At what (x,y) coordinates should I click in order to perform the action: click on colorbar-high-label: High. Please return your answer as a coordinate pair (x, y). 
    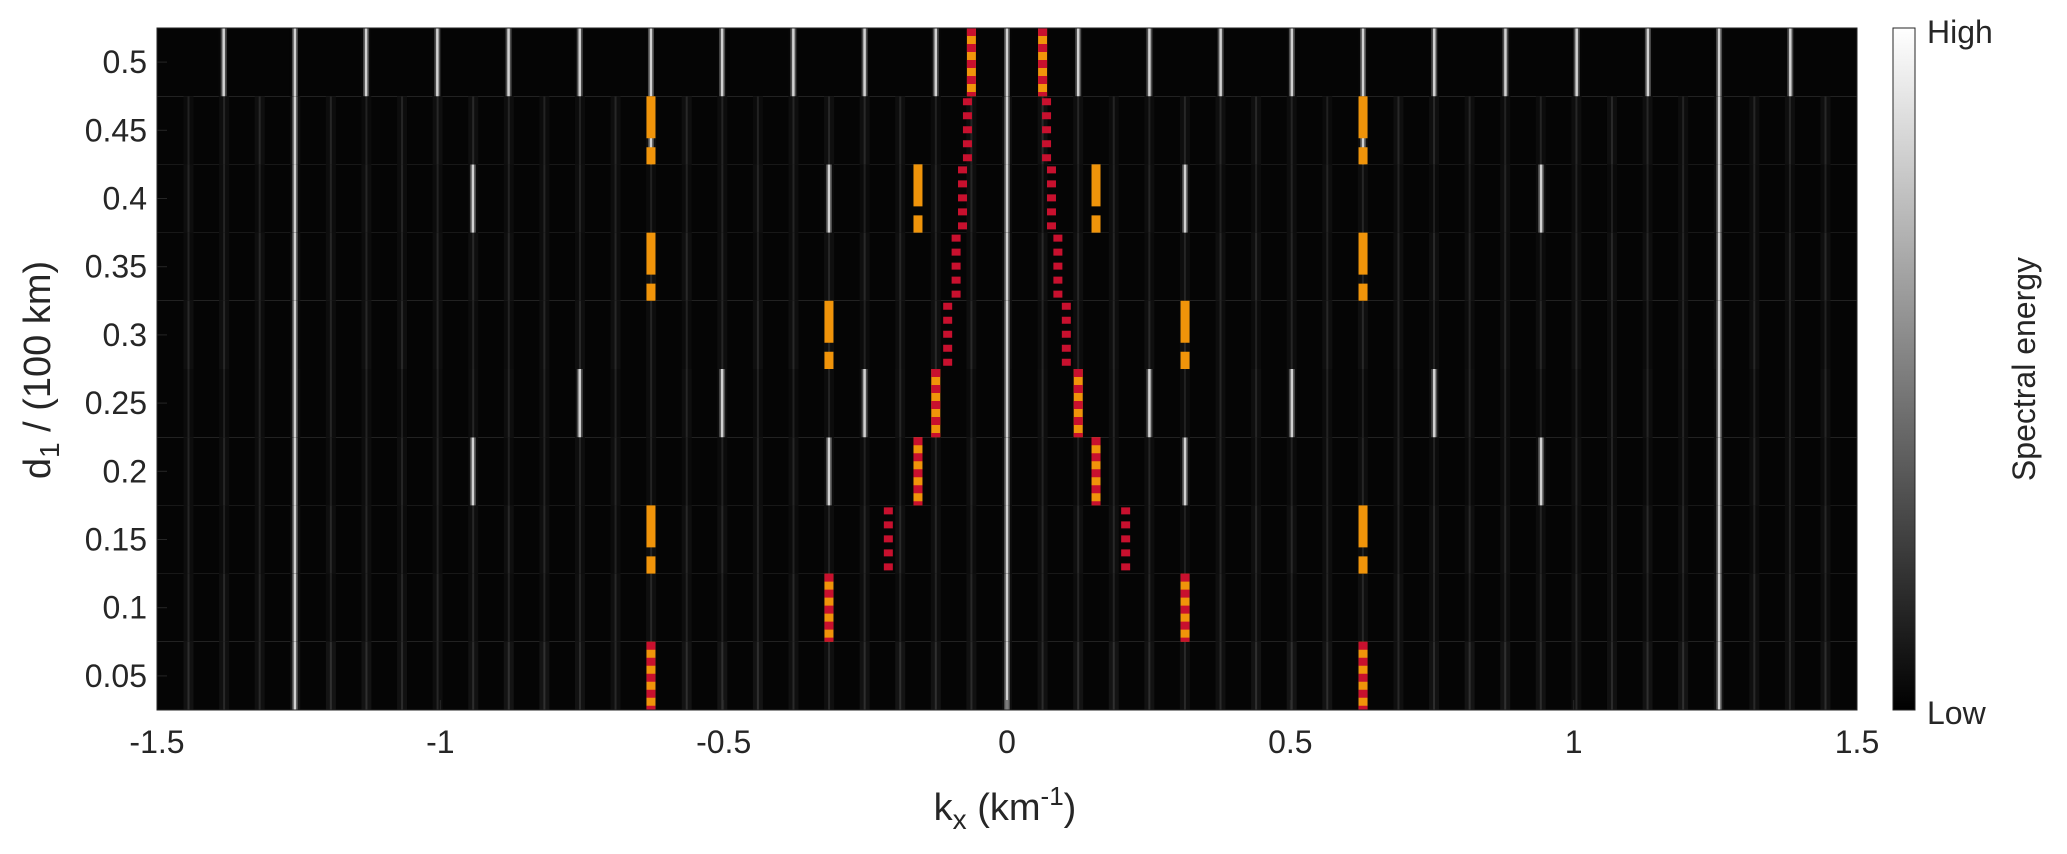
    Looking at the image, I should click on (1960, 32).